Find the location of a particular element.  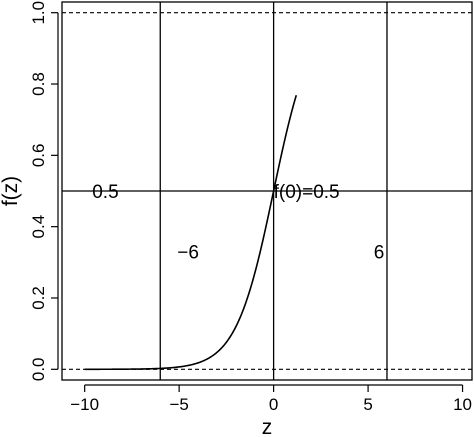

x-axis-title: z is located at coordinates (267, 426).